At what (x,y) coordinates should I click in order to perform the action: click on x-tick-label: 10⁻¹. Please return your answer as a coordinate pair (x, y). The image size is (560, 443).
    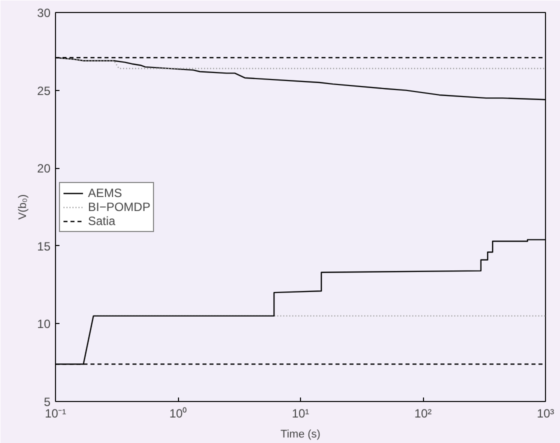
    Looking at the image, I should click on (55, 413).